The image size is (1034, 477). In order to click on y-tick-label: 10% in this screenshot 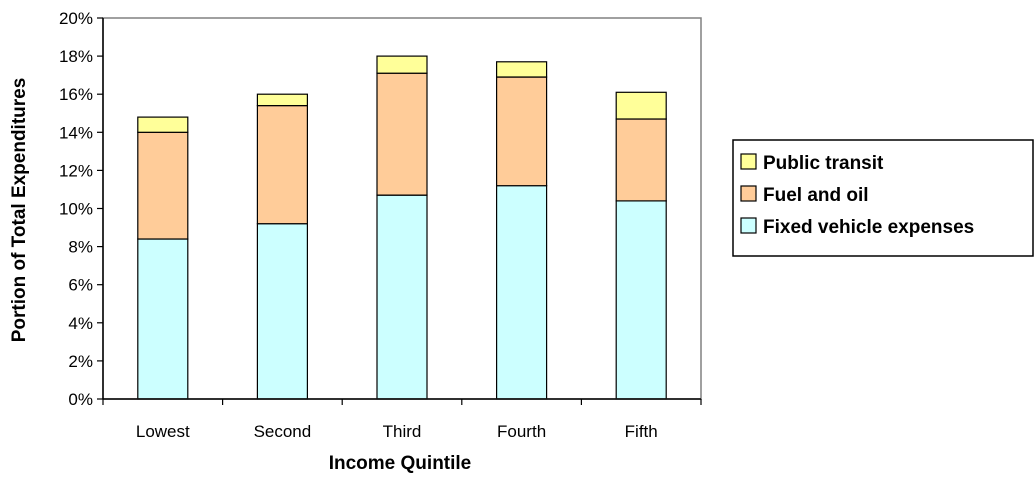, I will do `click(76, 209)`.